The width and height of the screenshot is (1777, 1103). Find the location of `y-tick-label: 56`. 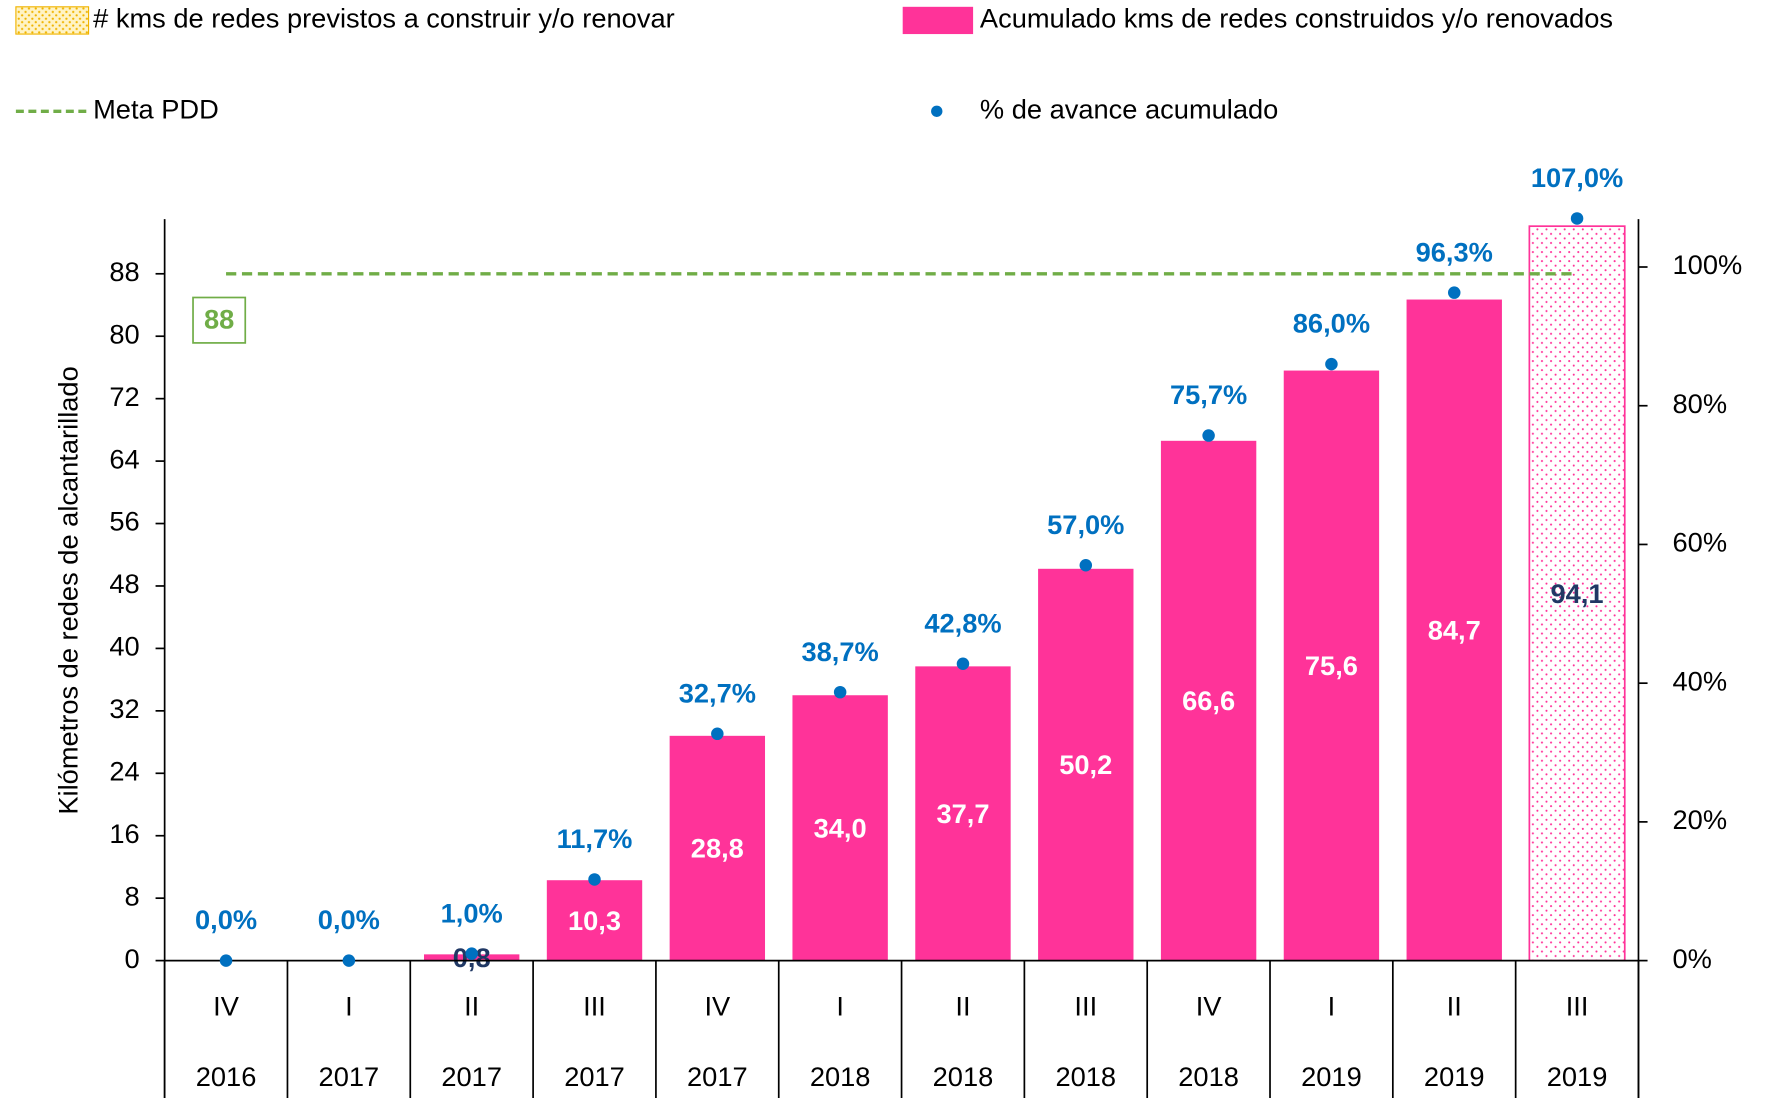

y-tick-label: 56 is located at coordinates (124, 521).